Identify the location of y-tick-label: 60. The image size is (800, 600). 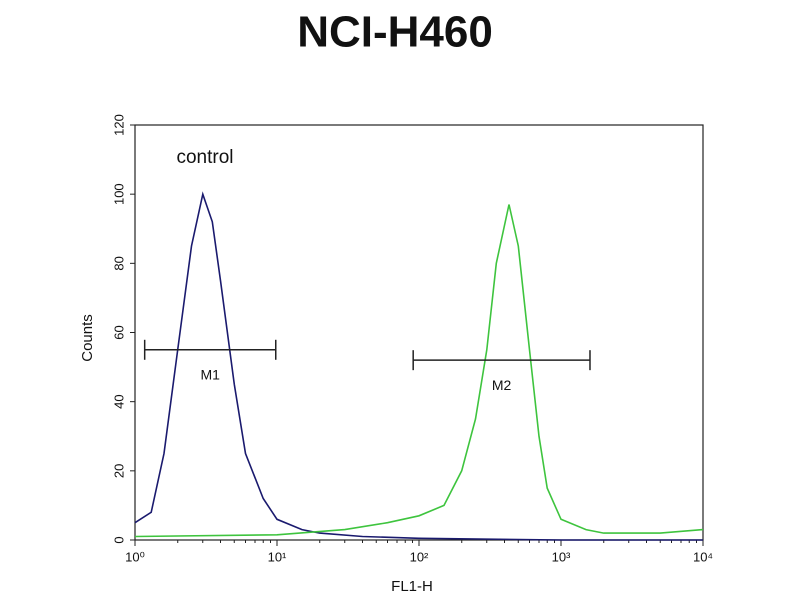
(118, 332).